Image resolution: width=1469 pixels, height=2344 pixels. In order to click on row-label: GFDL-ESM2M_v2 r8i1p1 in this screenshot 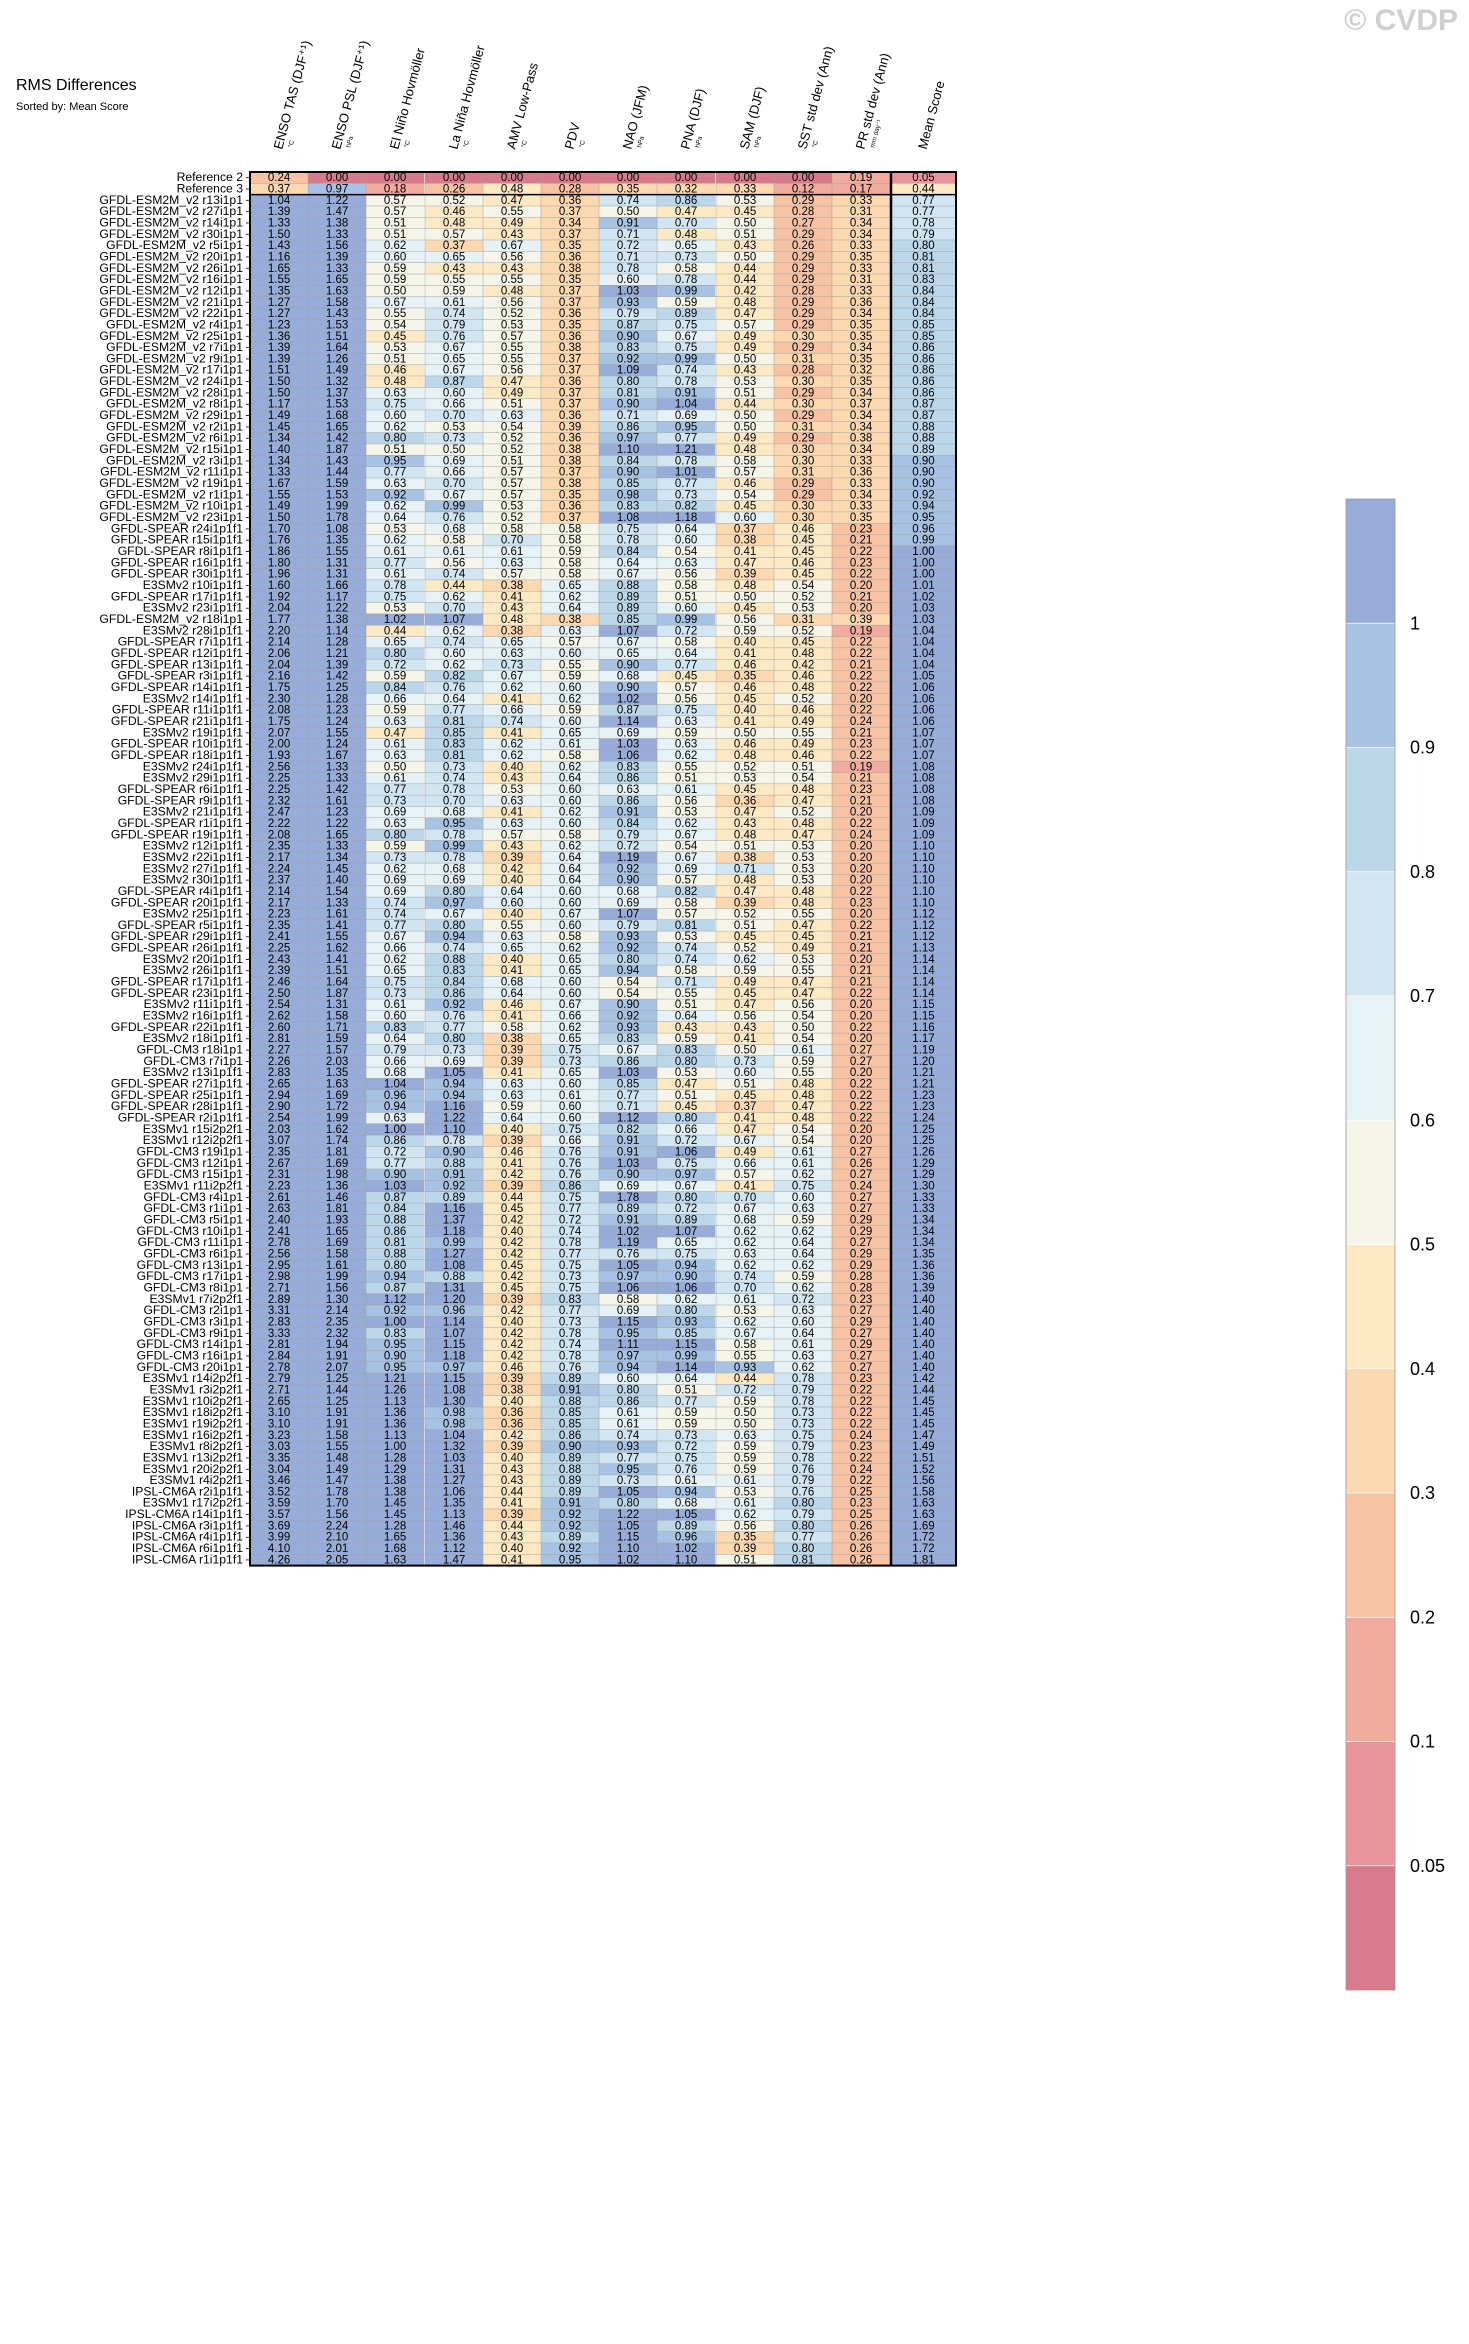, I will do `click(174, 404)`.